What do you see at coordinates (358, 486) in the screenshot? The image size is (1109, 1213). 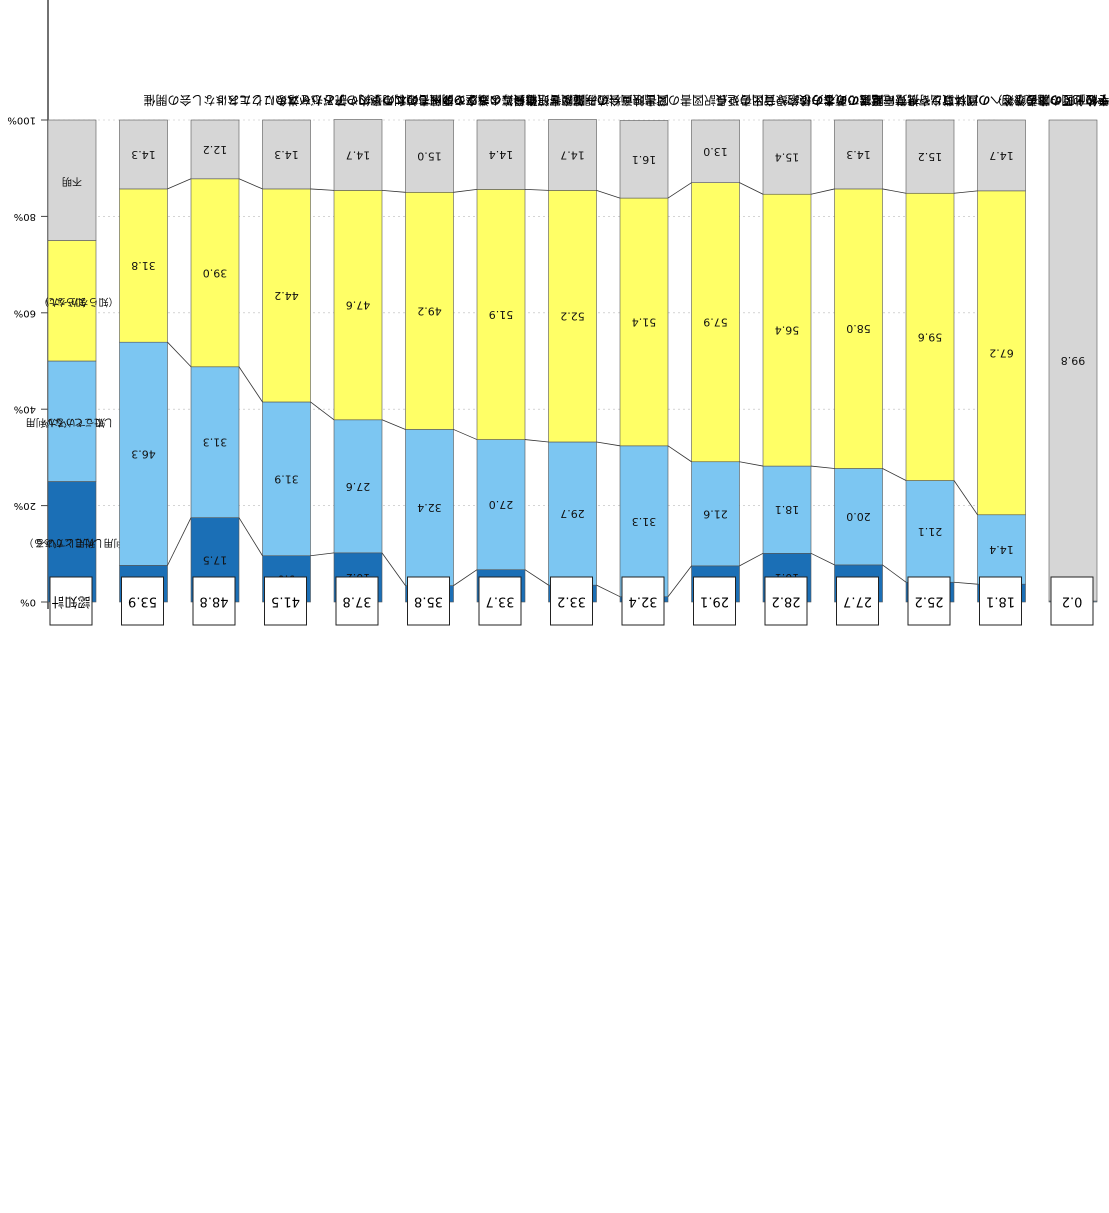 I see `data-label: 27.6` at bounding box center [358, 486].